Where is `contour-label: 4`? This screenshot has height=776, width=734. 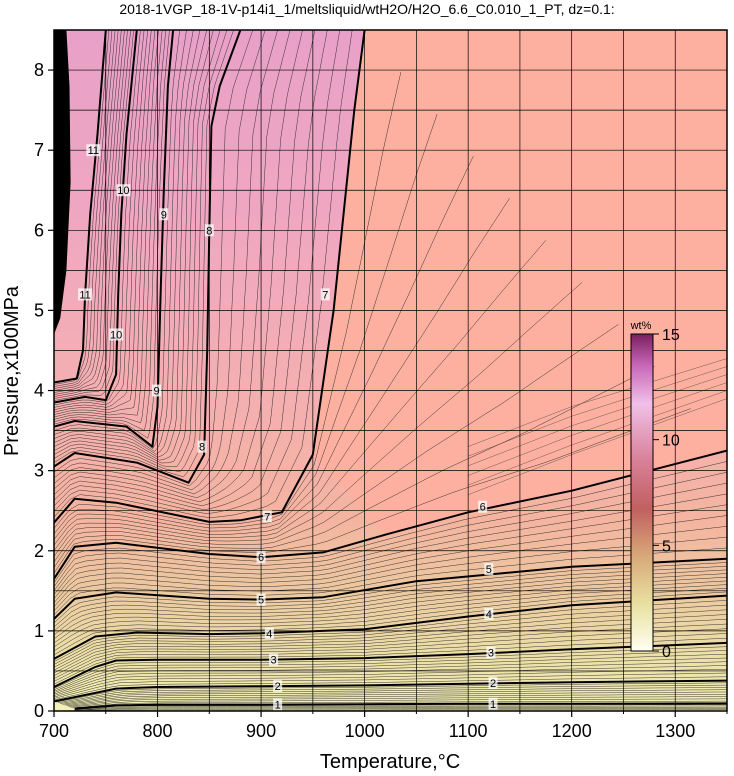
contour-label: 4 is located at coordinates (269, 634).